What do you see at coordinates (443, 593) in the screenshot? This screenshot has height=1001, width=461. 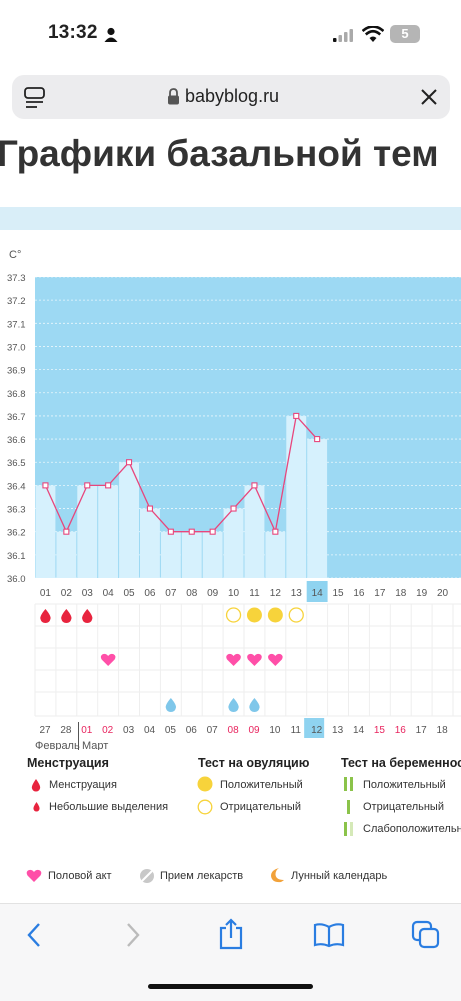 I see `cycle-day-label: 20` at bounding box center [443, 593].